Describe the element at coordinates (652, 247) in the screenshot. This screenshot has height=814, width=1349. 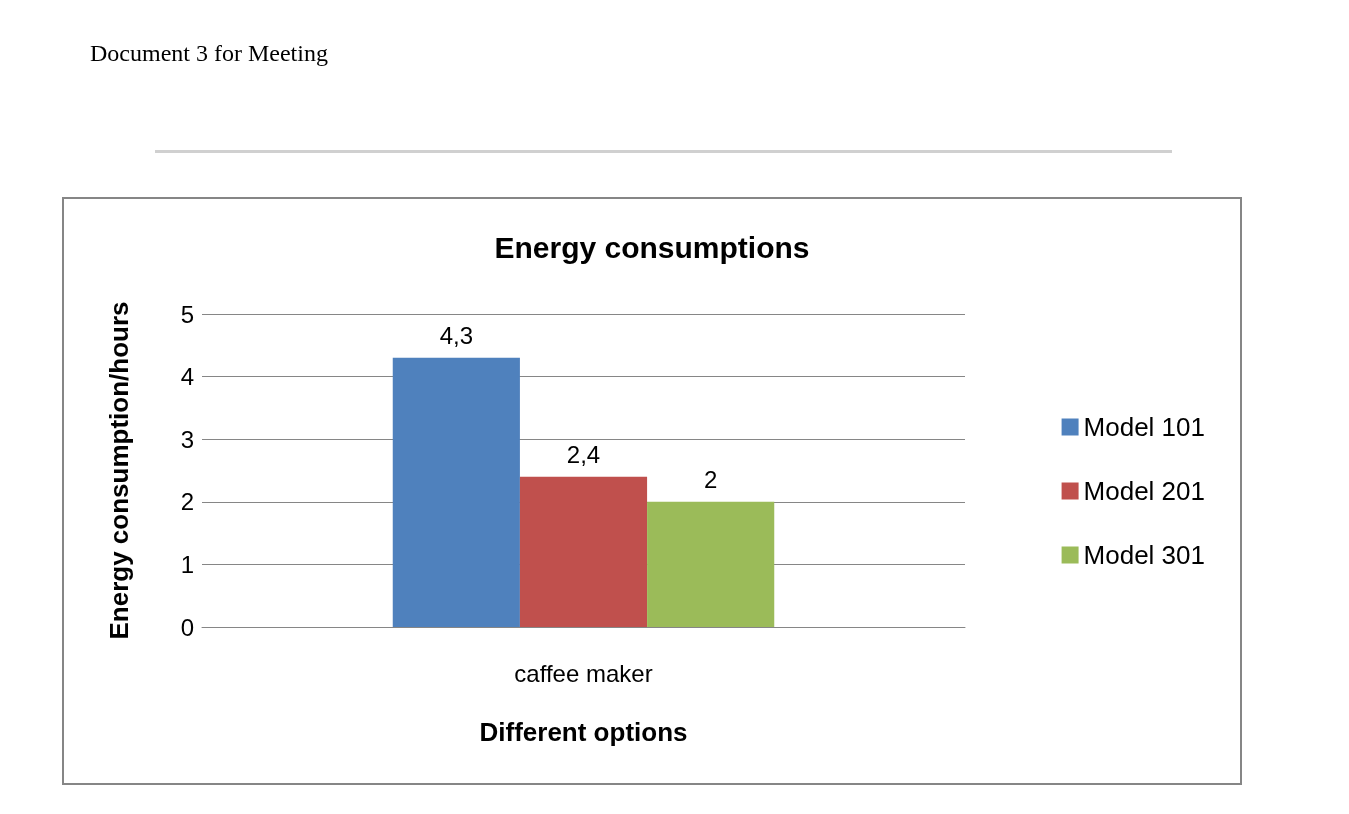
I see `chart-title: Energy consumptions` at that location.